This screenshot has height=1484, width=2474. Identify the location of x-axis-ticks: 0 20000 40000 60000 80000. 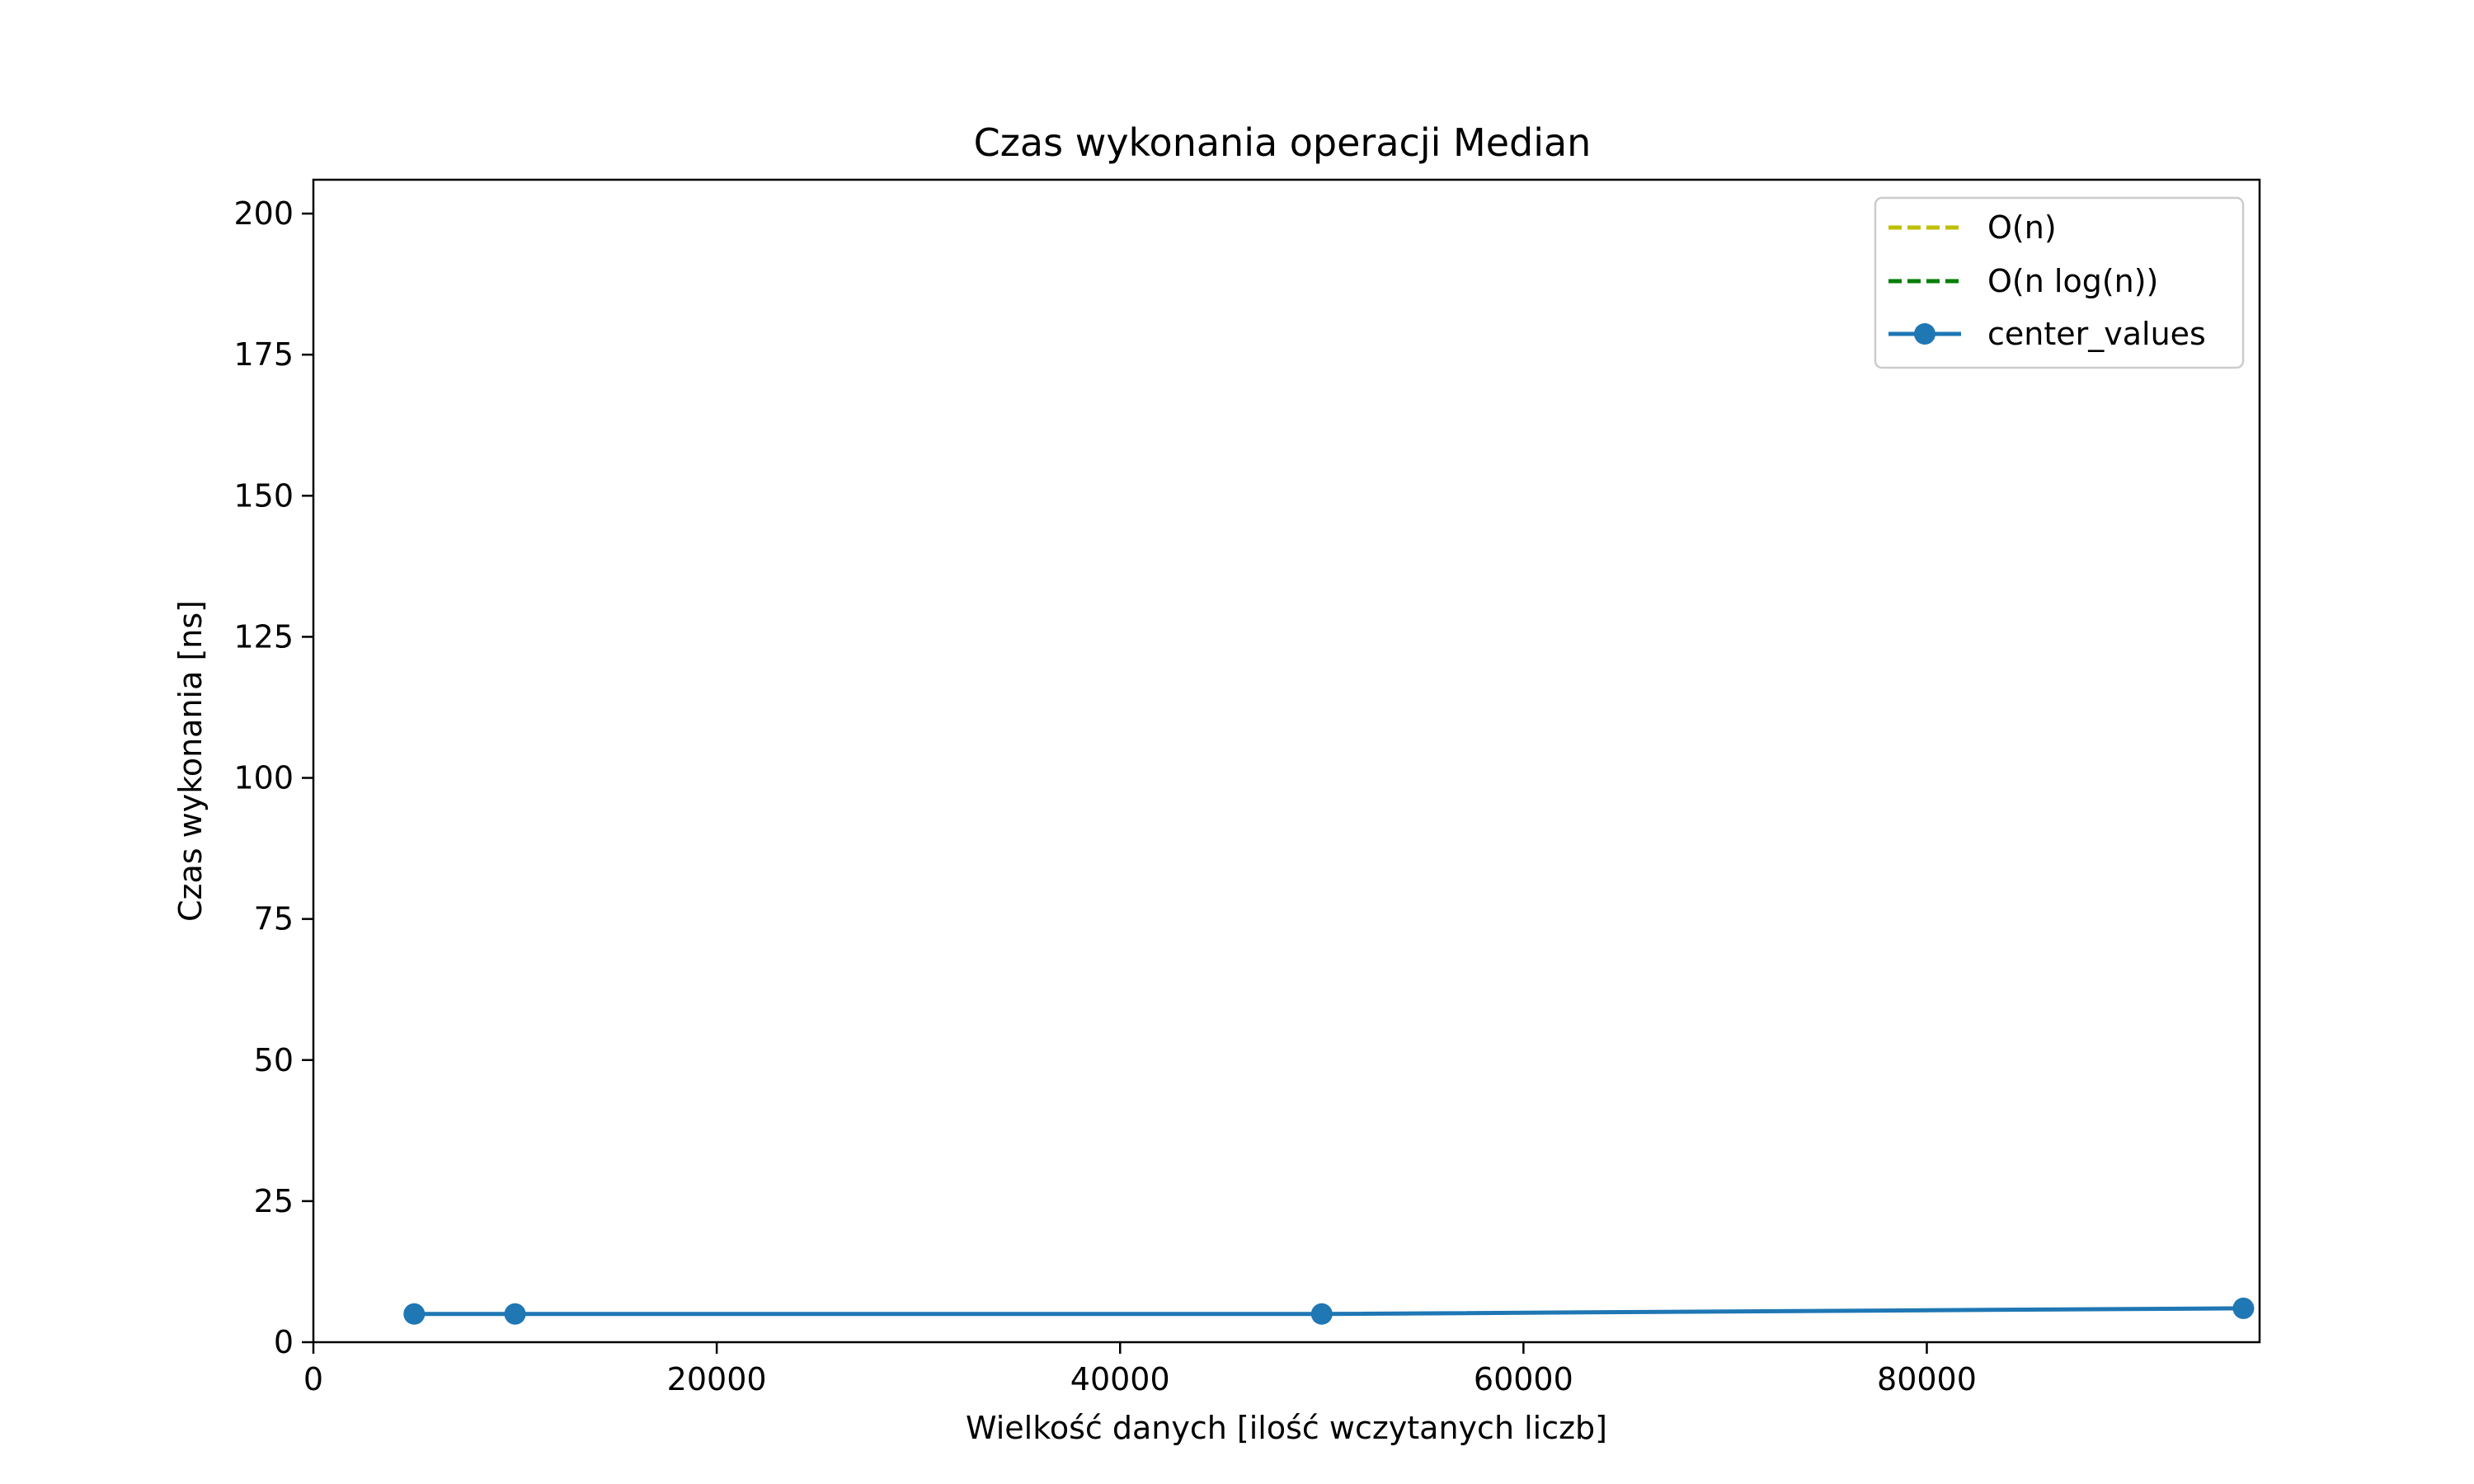
(1140, 1369).